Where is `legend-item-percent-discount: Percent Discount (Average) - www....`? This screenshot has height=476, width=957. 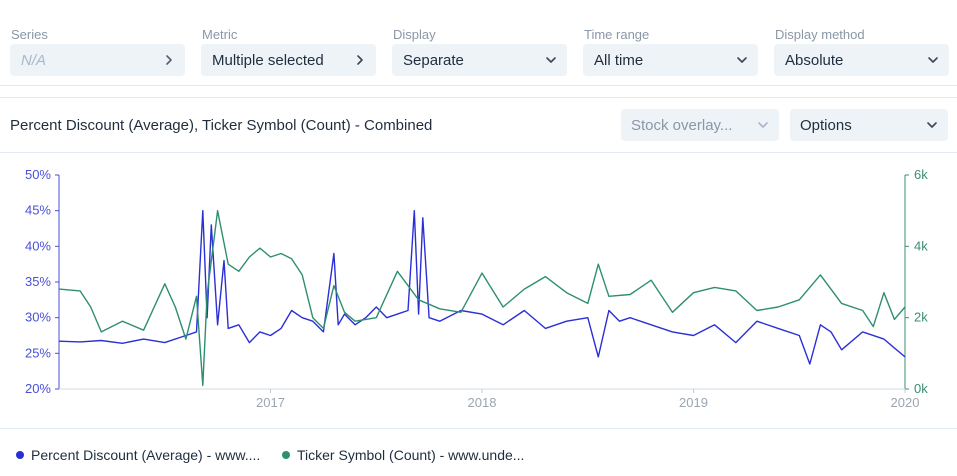 legend-item-percent-discount: Percent Discount (Average) - www.... is located at coordinates (138, 455).